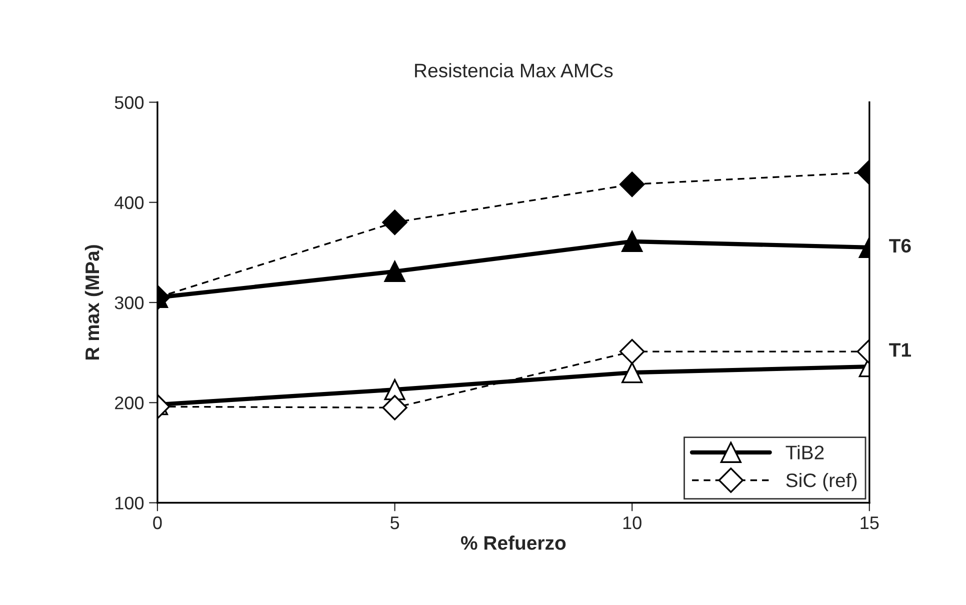  Describe the element at coordinates (395, 523) in the screenshot. I see `x-tick-label: 5` at that location.